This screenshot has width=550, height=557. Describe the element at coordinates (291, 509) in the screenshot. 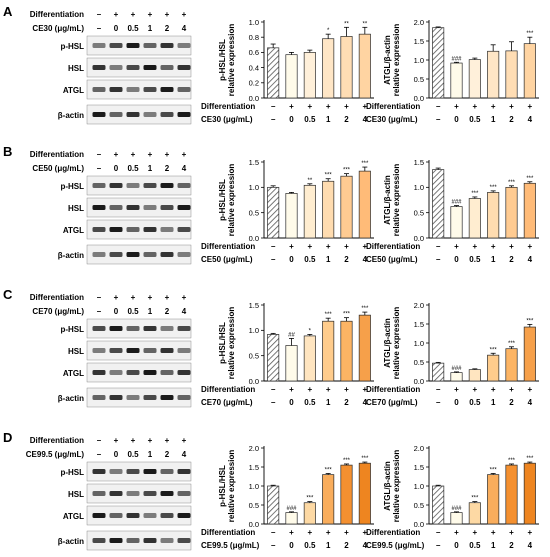

I see `significance-mark: ###` at that location.